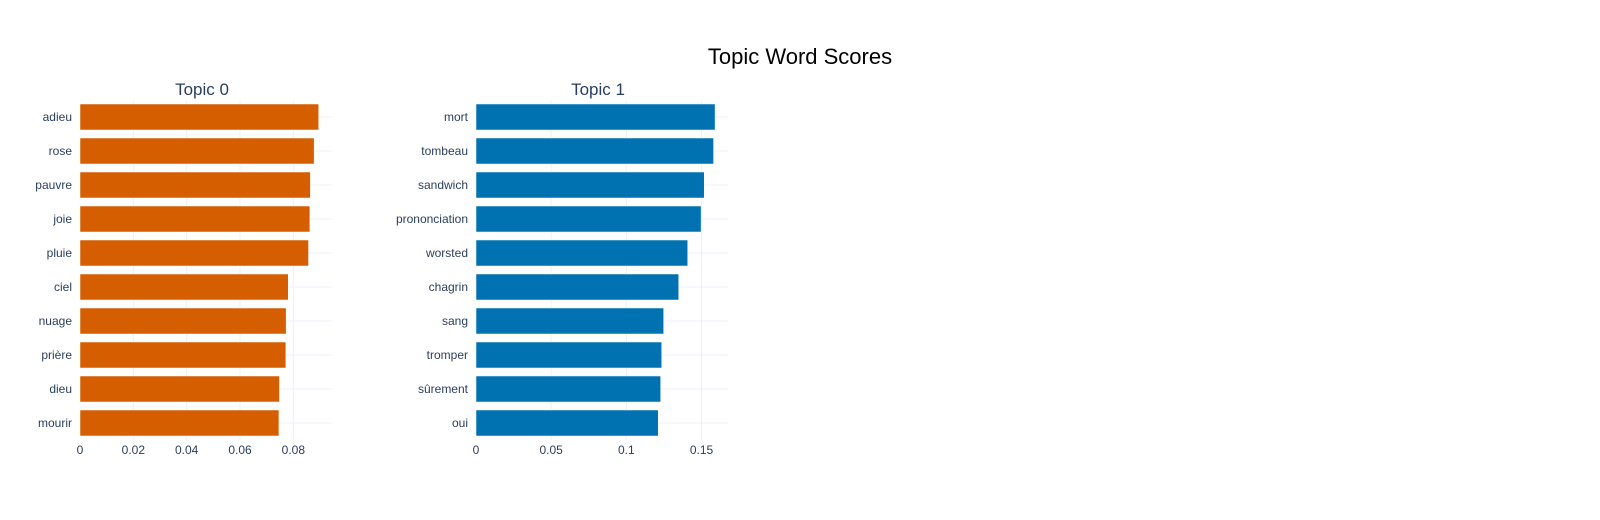  Describe the element at coordinates (444, 151) in the screenshot. I see `category-label: tombeau` at that location.